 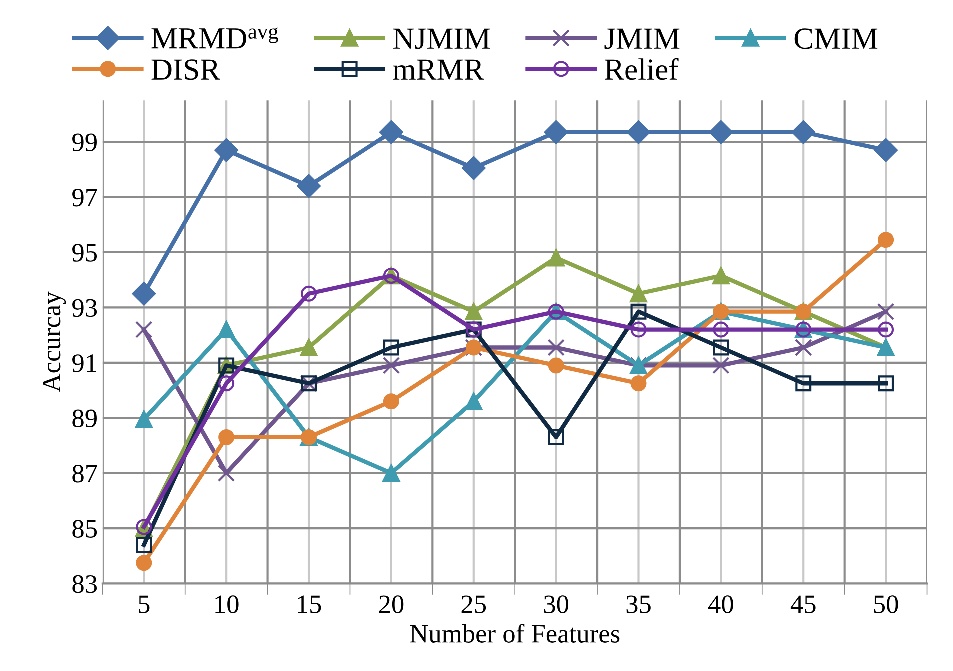 I want to click on y-tick-label: 97, so click(x=85, y=197).